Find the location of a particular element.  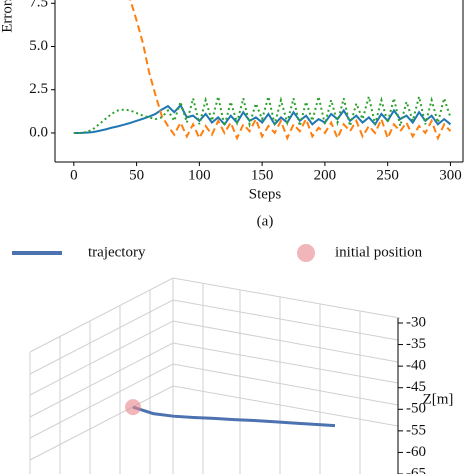

x-tick-label: 150 is located at coordinates (262, 175).